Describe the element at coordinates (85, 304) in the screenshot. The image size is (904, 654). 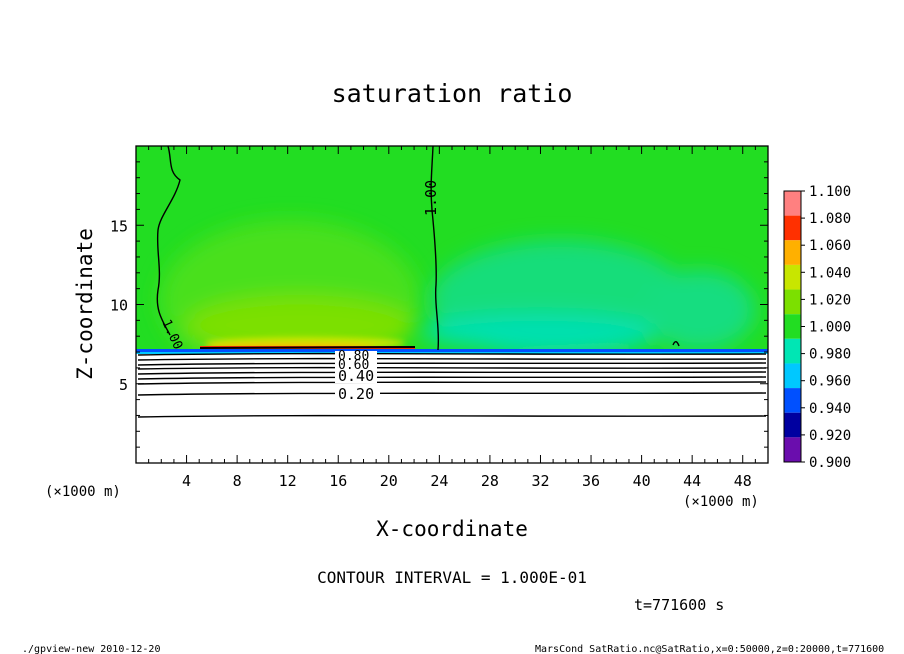
I see `y-axis-label: Z-coordinate` at that location.